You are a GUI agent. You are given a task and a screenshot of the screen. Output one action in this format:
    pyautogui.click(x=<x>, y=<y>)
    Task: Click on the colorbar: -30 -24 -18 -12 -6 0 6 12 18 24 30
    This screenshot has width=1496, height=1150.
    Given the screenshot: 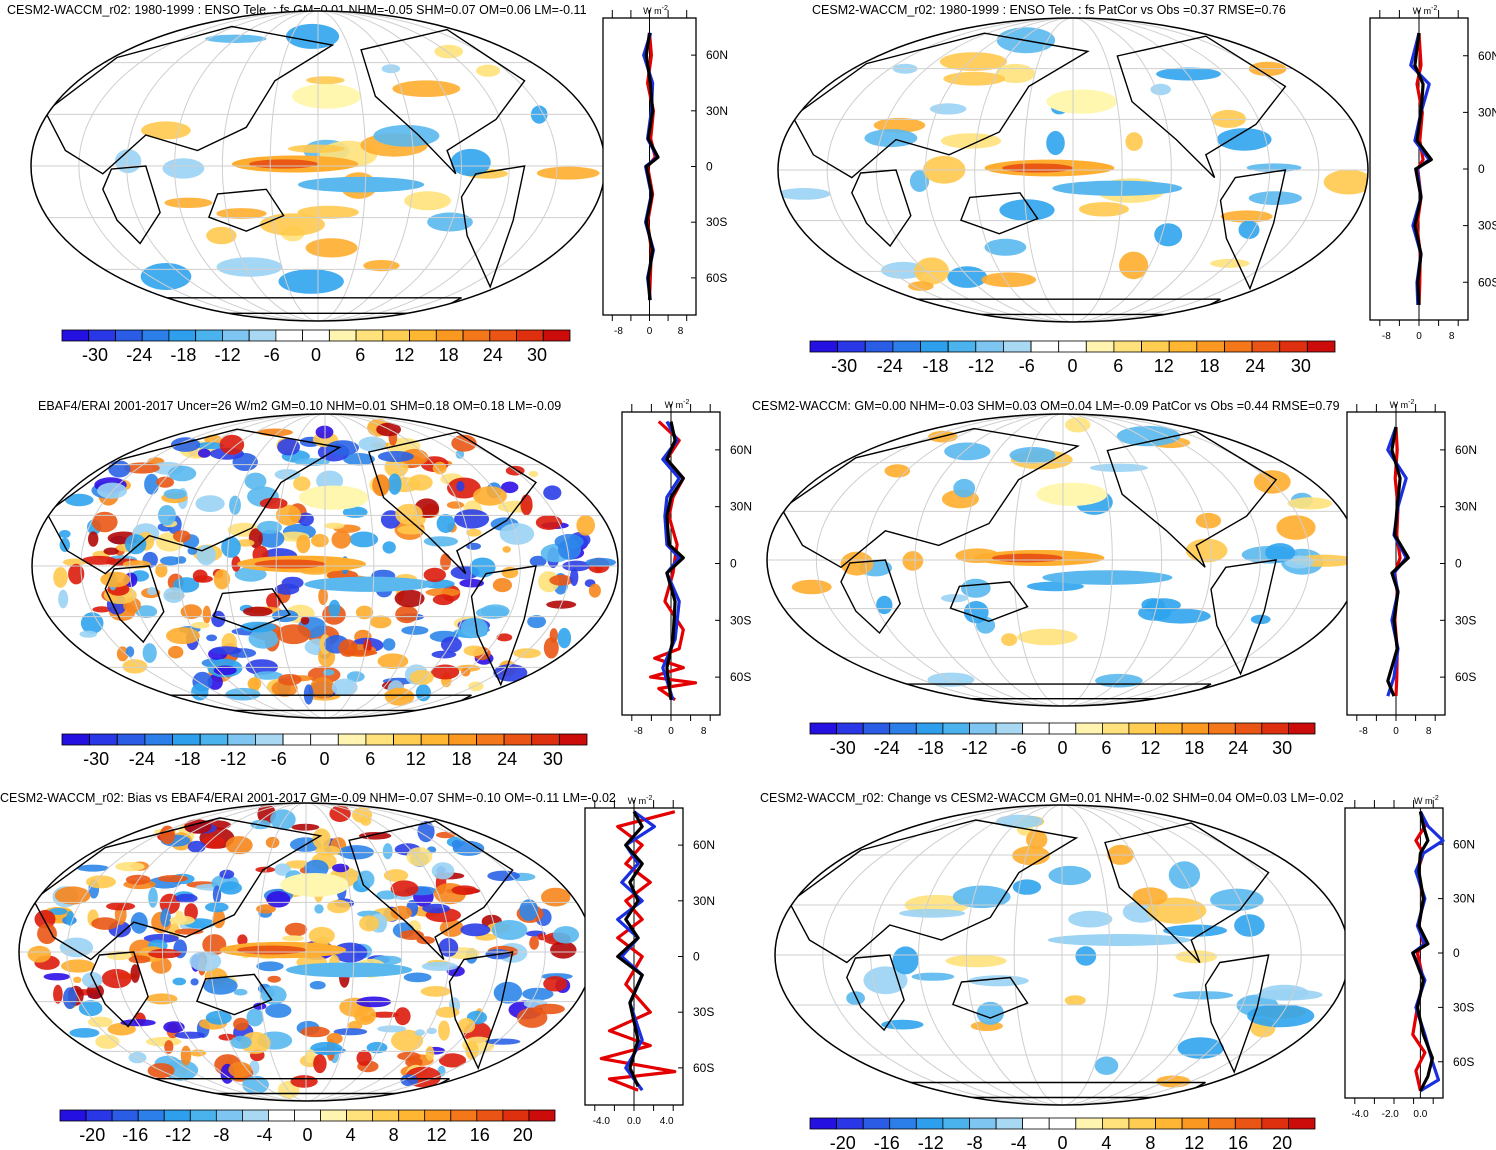 What is the action you would take?
    pyautogui.click(x=1062, y=740)
    